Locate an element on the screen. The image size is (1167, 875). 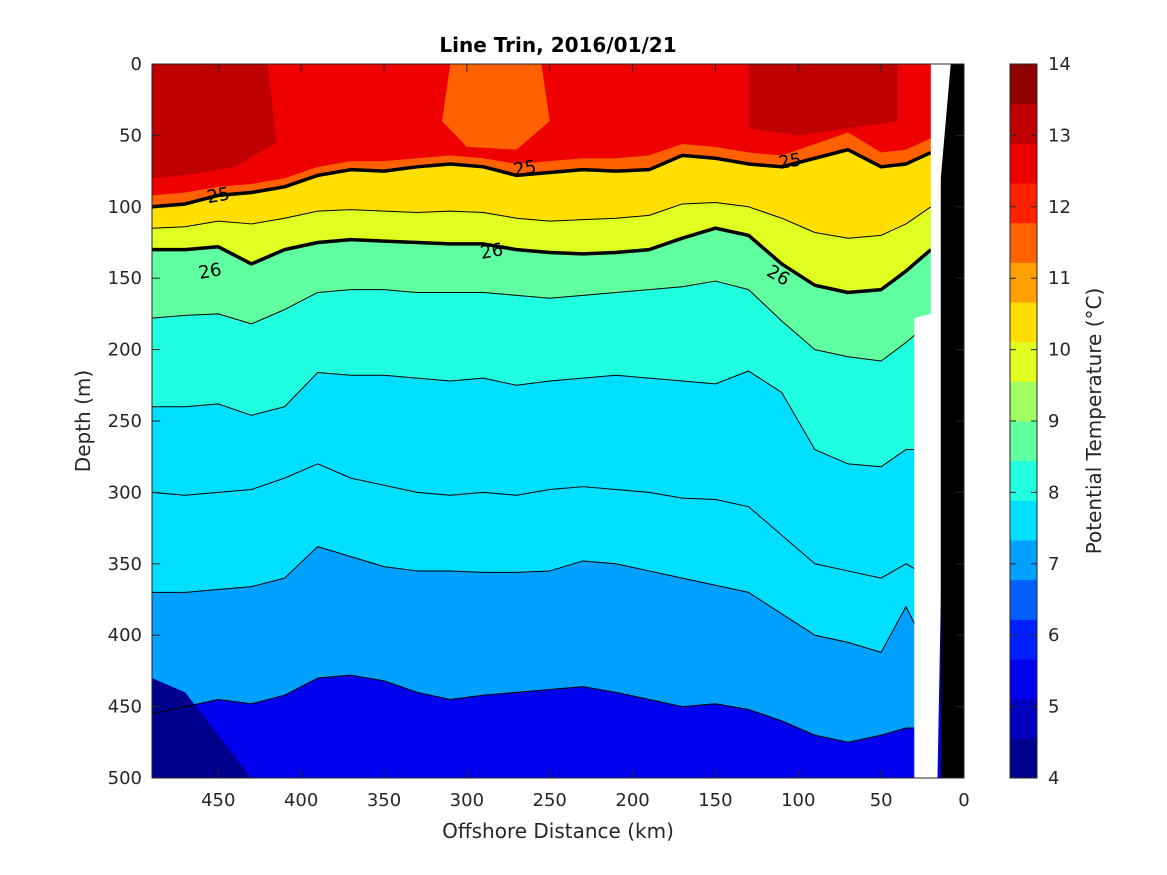
y-tick-label: 0 is located at coordinates (136, 64).